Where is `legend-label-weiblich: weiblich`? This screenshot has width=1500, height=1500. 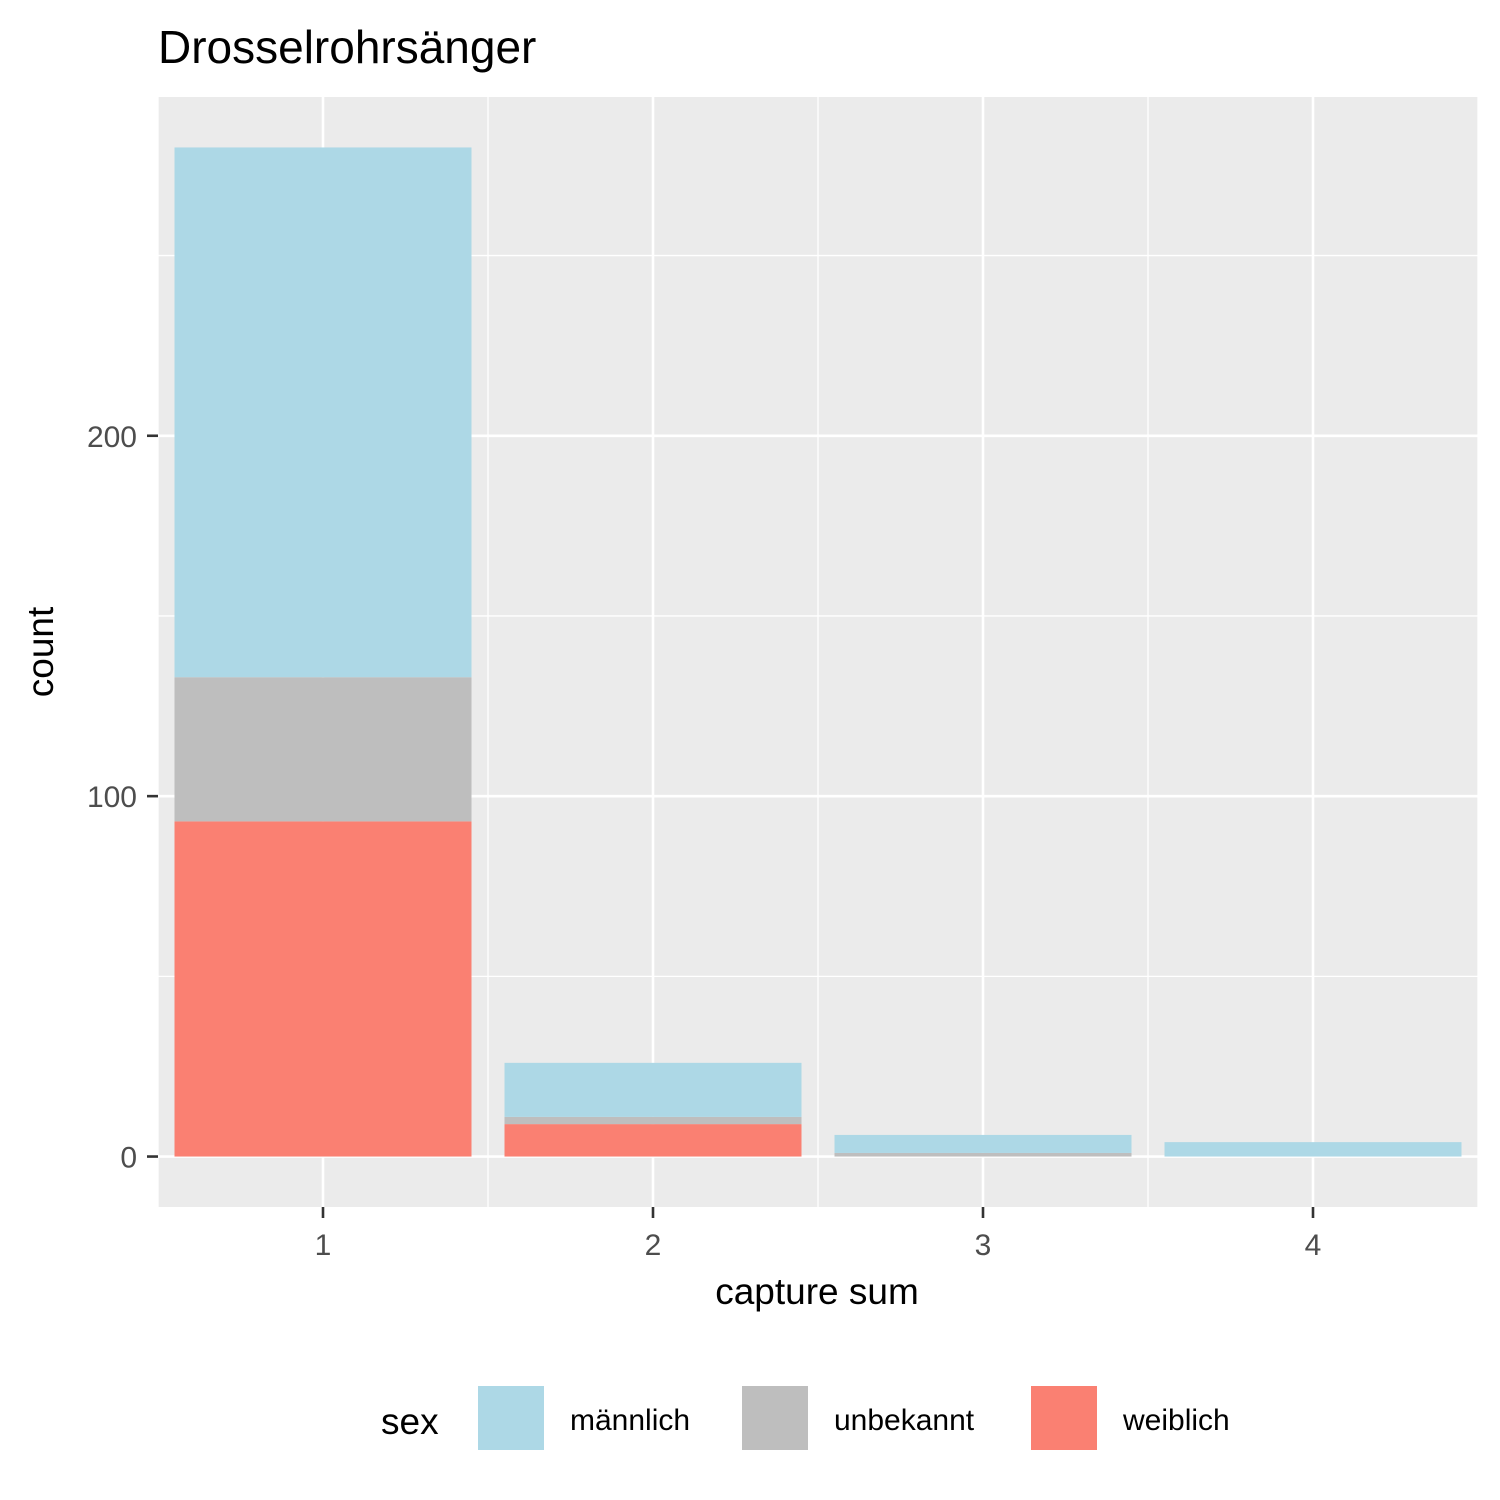
legend-label-weiblich: weiblich is located at coordinates (1176, 1420).